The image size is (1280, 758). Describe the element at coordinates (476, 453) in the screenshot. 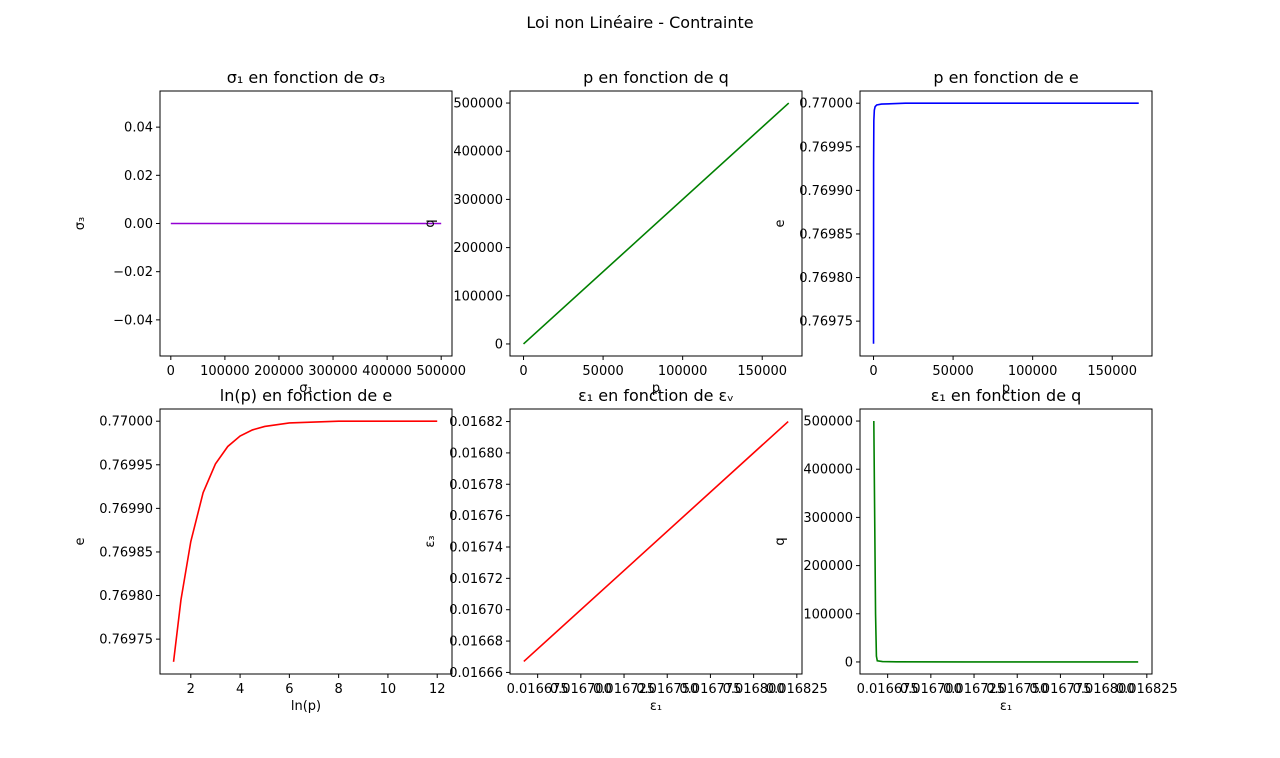

I see `y-tick-label: 0.01680` at that location.